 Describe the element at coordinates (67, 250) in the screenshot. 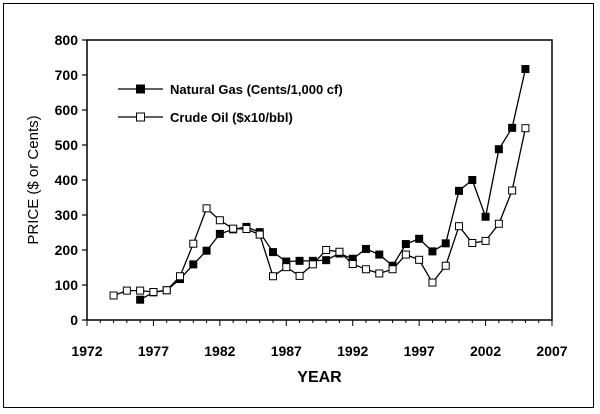

I see `y-tick-label: 200` at that location.